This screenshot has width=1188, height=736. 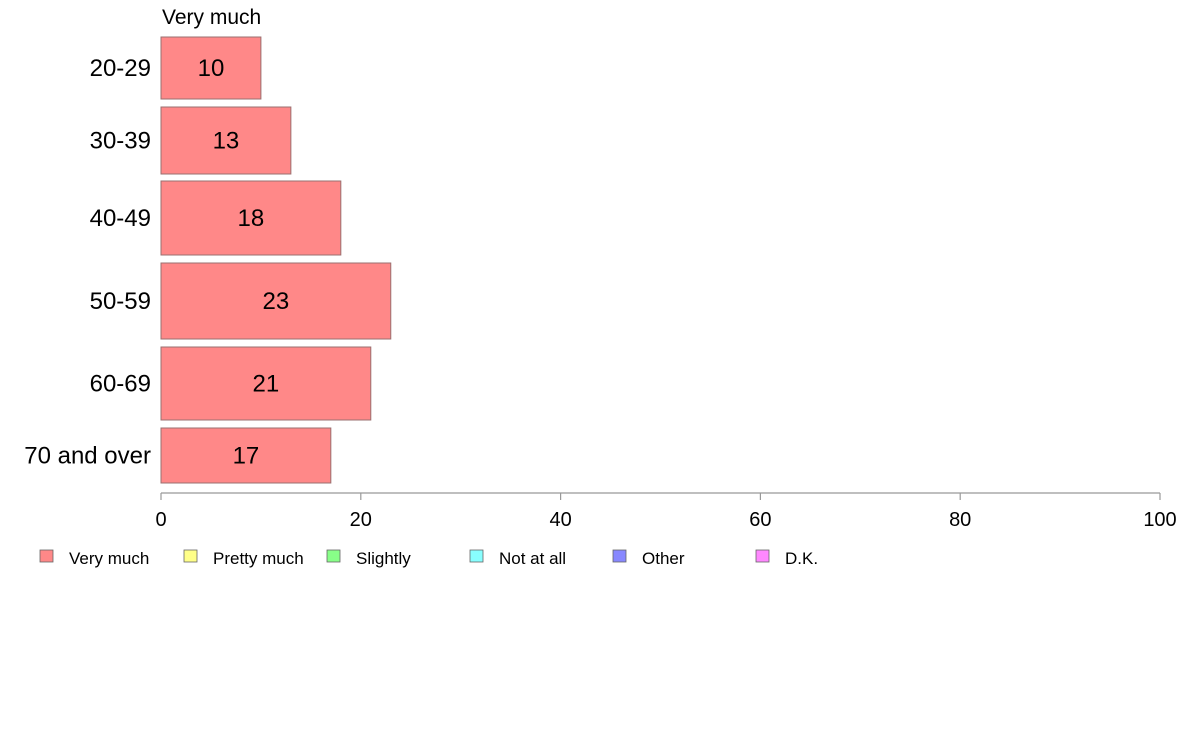 I want to click on x-tick-label: 60, so click(x=760, y=520).